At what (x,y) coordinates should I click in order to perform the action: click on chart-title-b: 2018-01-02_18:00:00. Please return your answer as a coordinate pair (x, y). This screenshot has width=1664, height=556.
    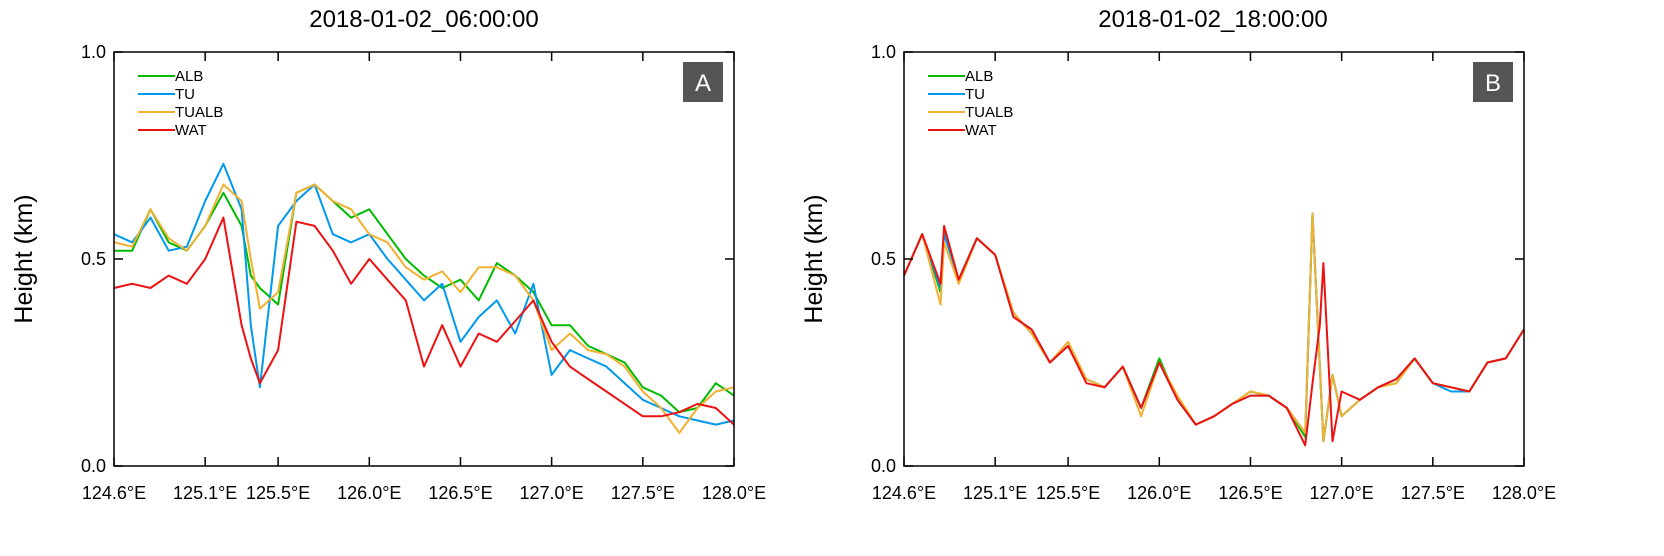
    Looking at the image, I should click on (1213, 19).